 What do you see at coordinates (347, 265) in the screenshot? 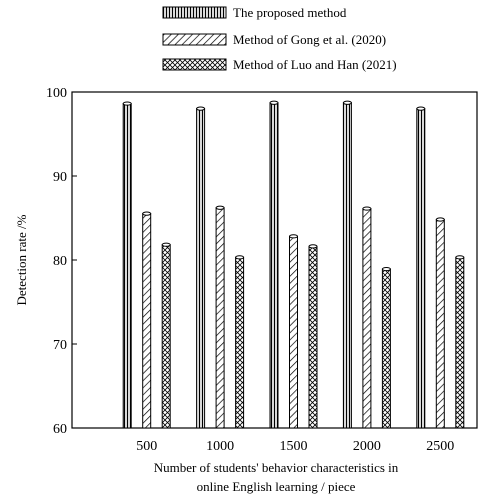
I see `bar-1-2000` at bounding box center [347, 265].